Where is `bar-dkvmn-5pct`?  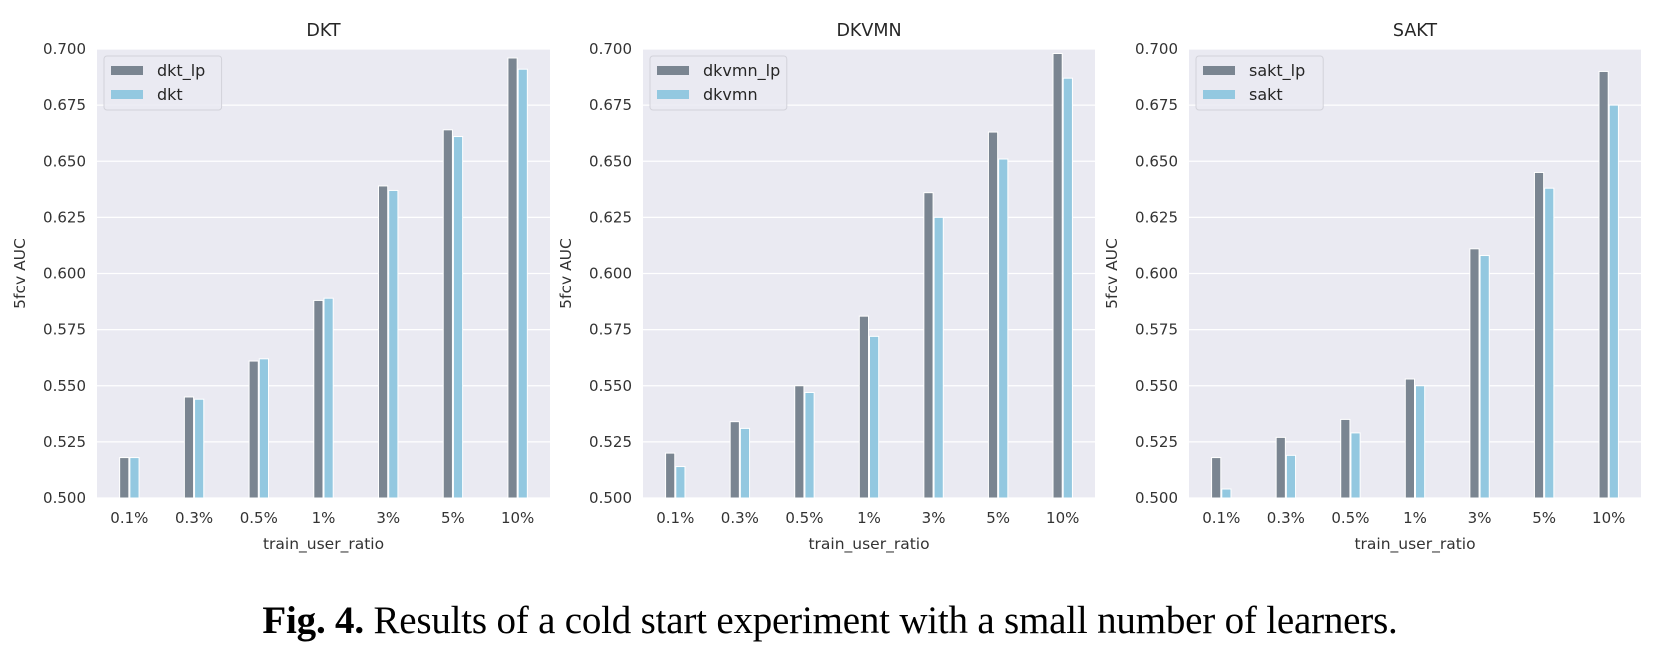 bar-dkvmn-5pct is located at coordinates (1003, 328).